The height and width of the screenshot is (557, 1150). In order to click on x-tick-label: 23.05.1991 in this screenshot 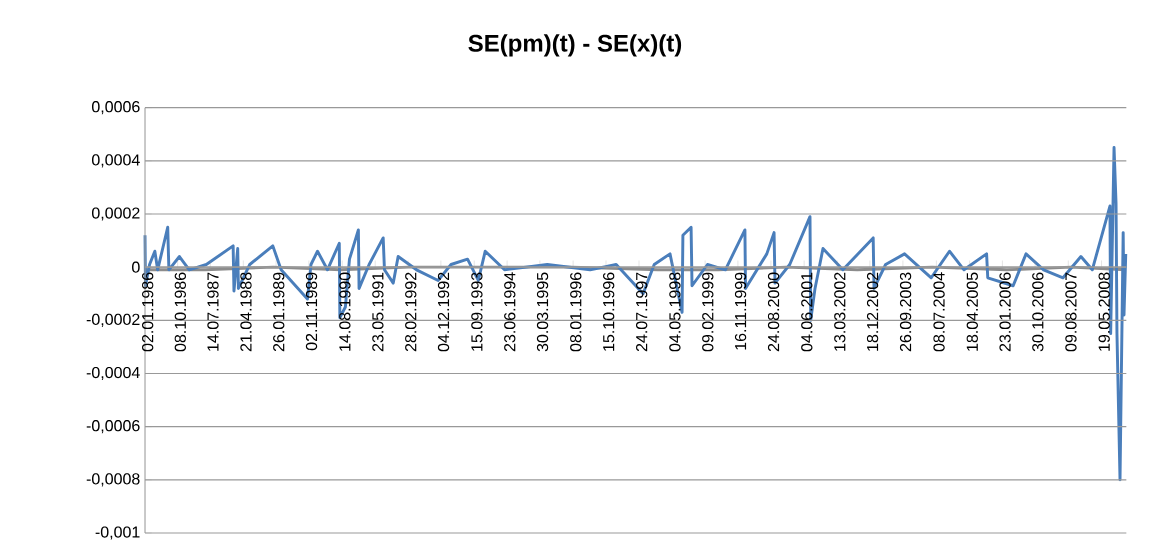, I will do `click(378, 312)`.